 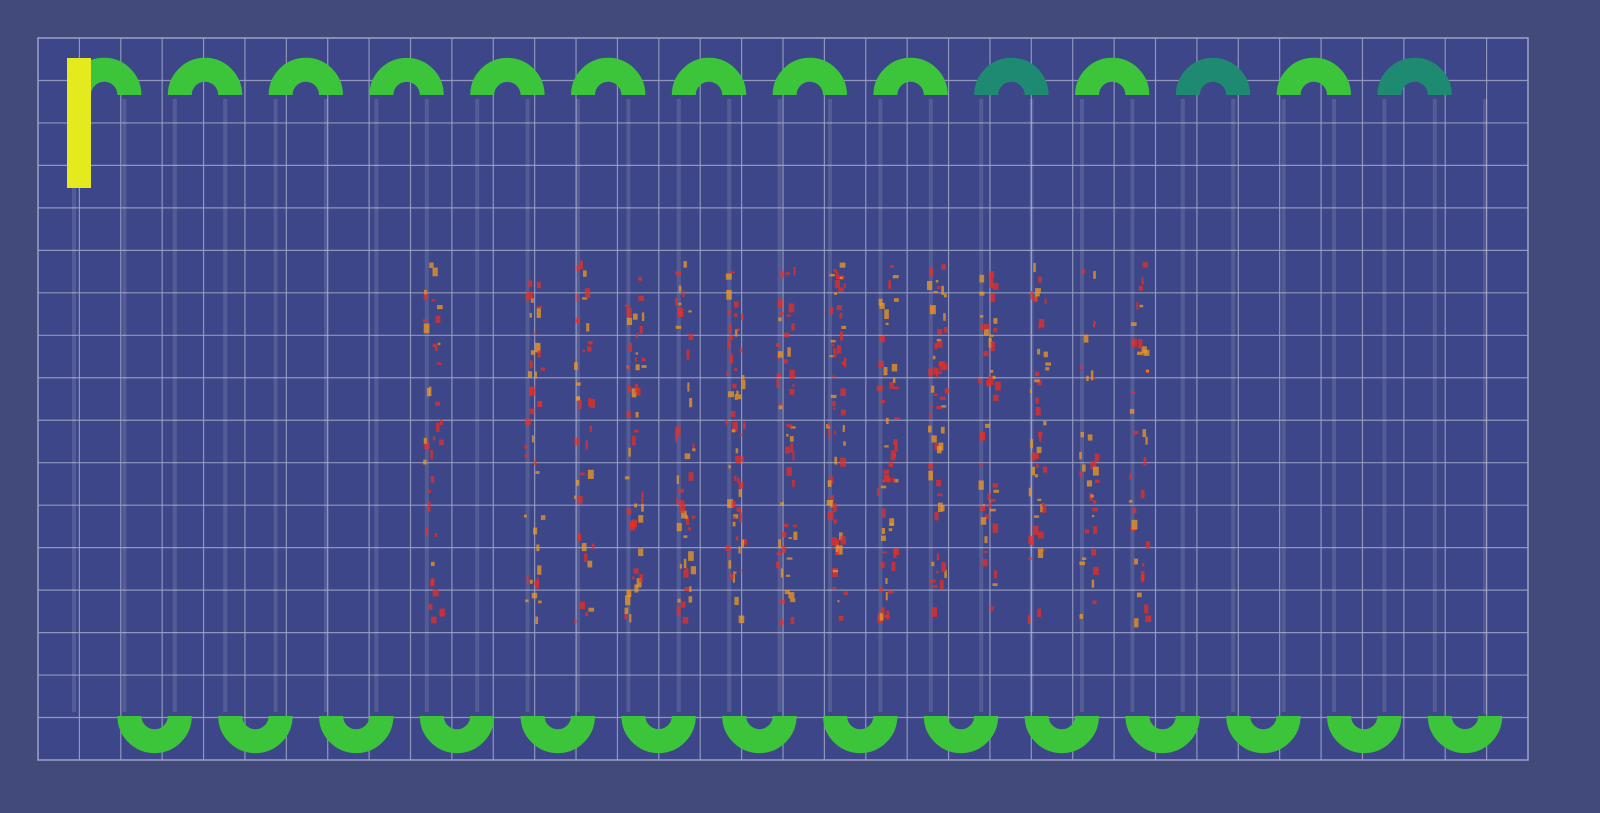 What do you see at coordinates (305, 76) in the screenshot?
I see `tube-bend-top` at bounding box center [305, 76].